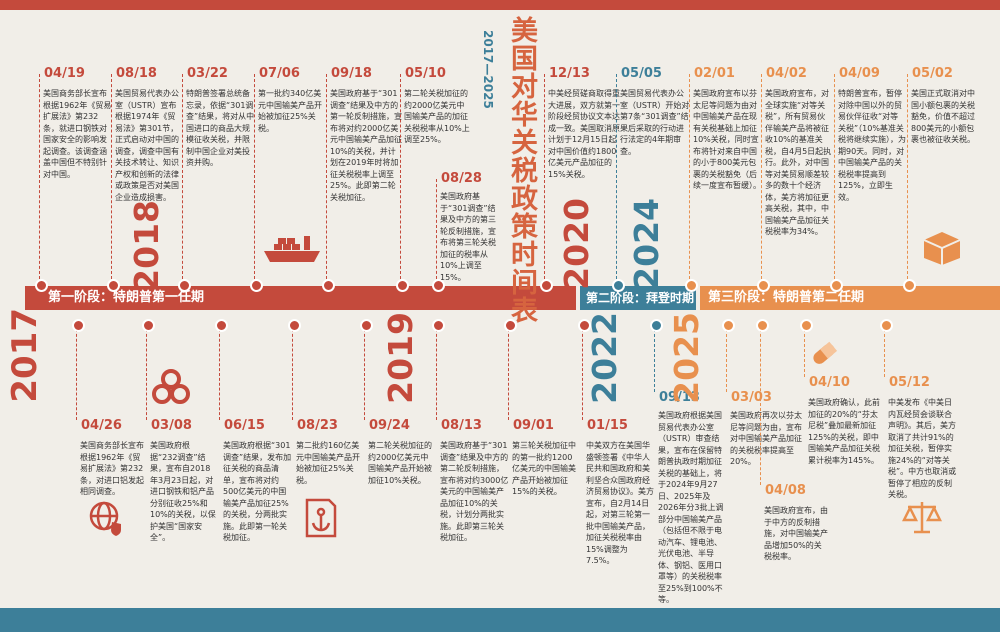 The image size is (1000, 632). I want to click on event-date: 08/23, so click(317, 425).